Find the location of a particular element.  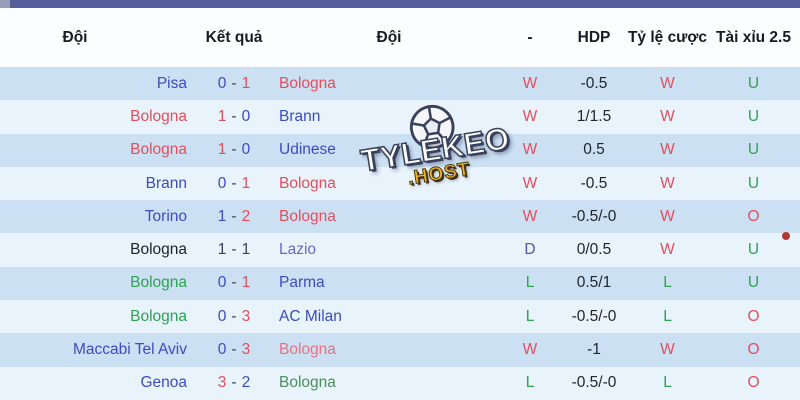

table-row: Bologna 0 - 3 AC Milan L -0.5/-0 L O is located at coordinates (400, 317).